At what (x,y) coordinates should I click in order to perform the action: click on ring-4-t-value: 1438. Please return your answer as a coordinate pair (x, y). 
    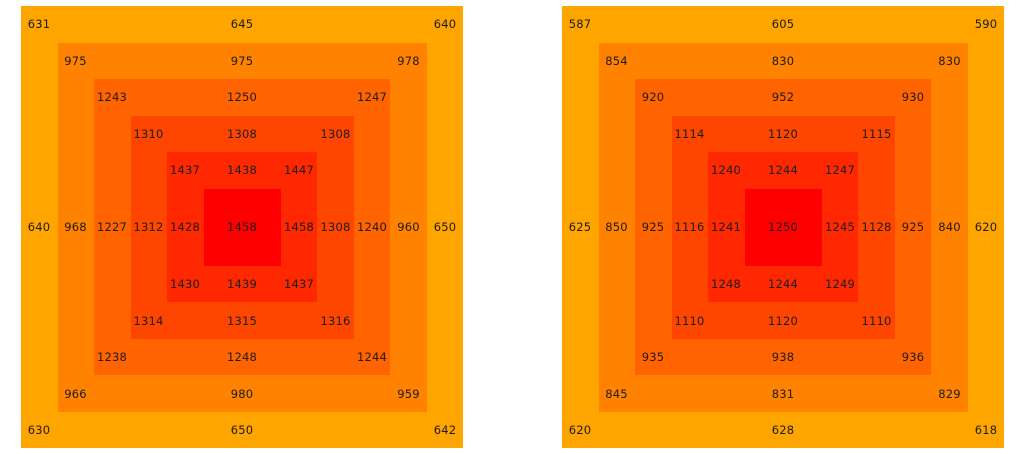
    Looking at the image, I should click on (242, 170).